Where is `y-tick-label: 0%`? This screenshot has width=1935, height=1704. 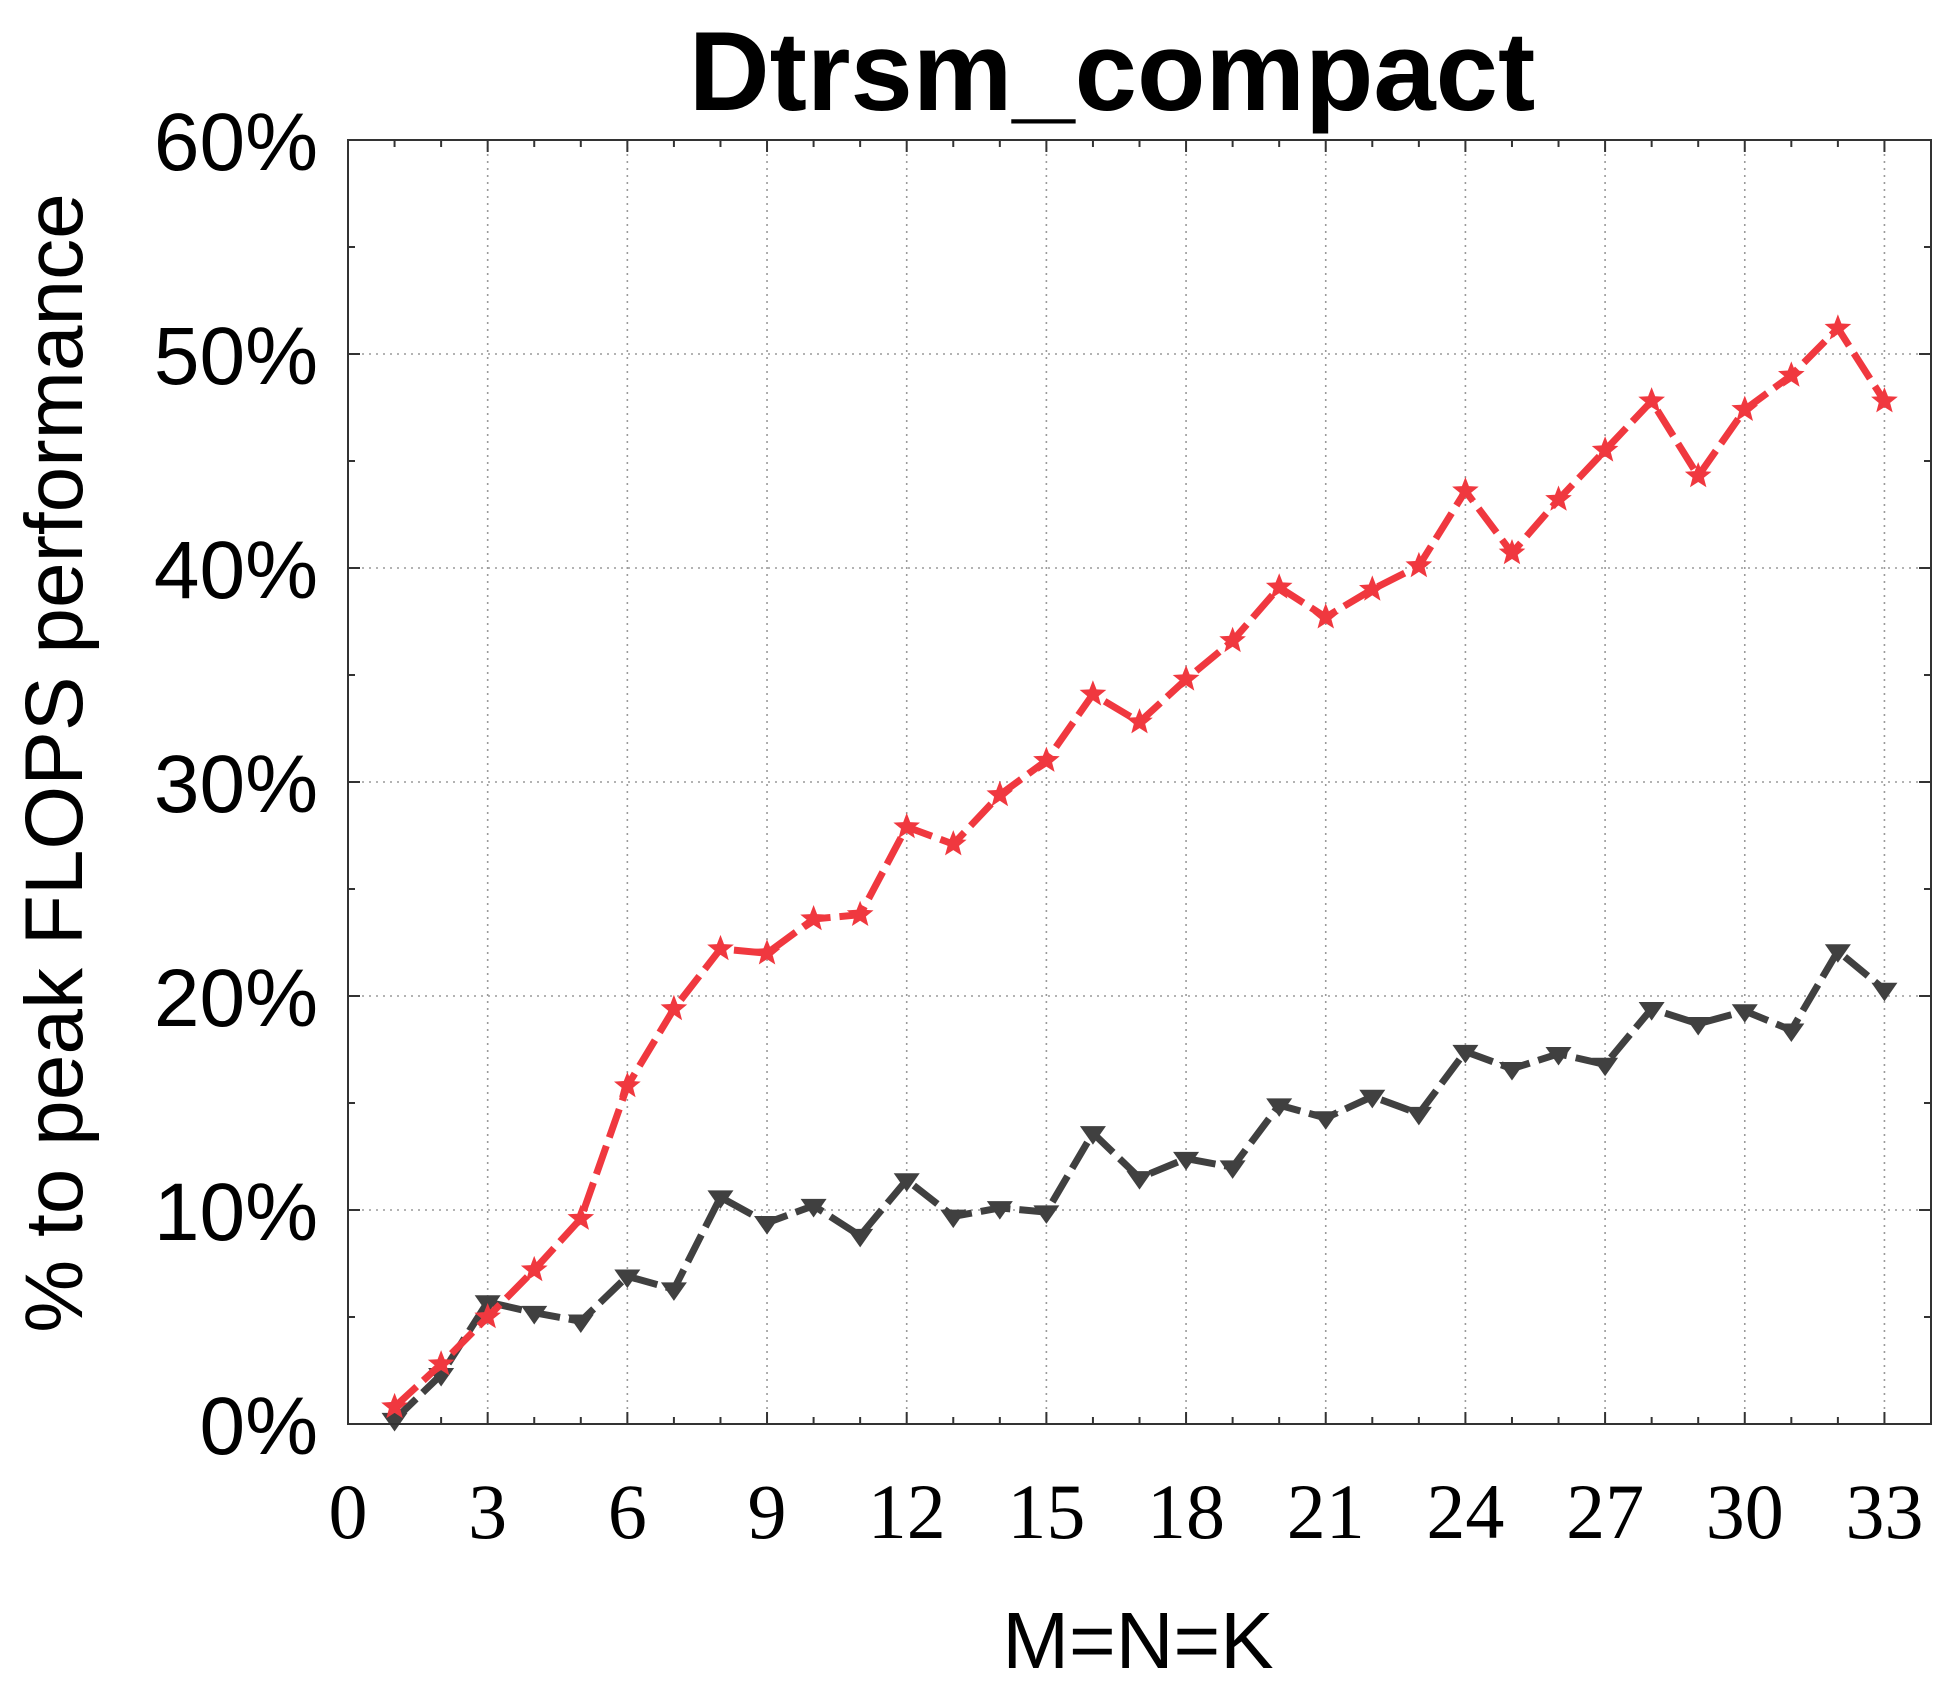
y-tick-label: 0% is located at coordinates (258, 1426).